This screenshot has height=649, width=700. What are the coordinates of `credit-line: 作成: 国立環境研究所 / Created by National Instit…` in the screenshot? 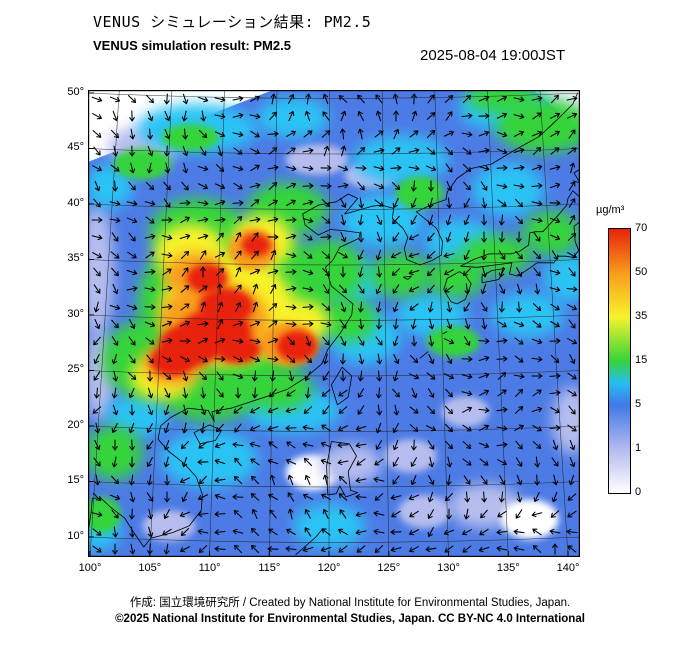 It's located at (350, 603).